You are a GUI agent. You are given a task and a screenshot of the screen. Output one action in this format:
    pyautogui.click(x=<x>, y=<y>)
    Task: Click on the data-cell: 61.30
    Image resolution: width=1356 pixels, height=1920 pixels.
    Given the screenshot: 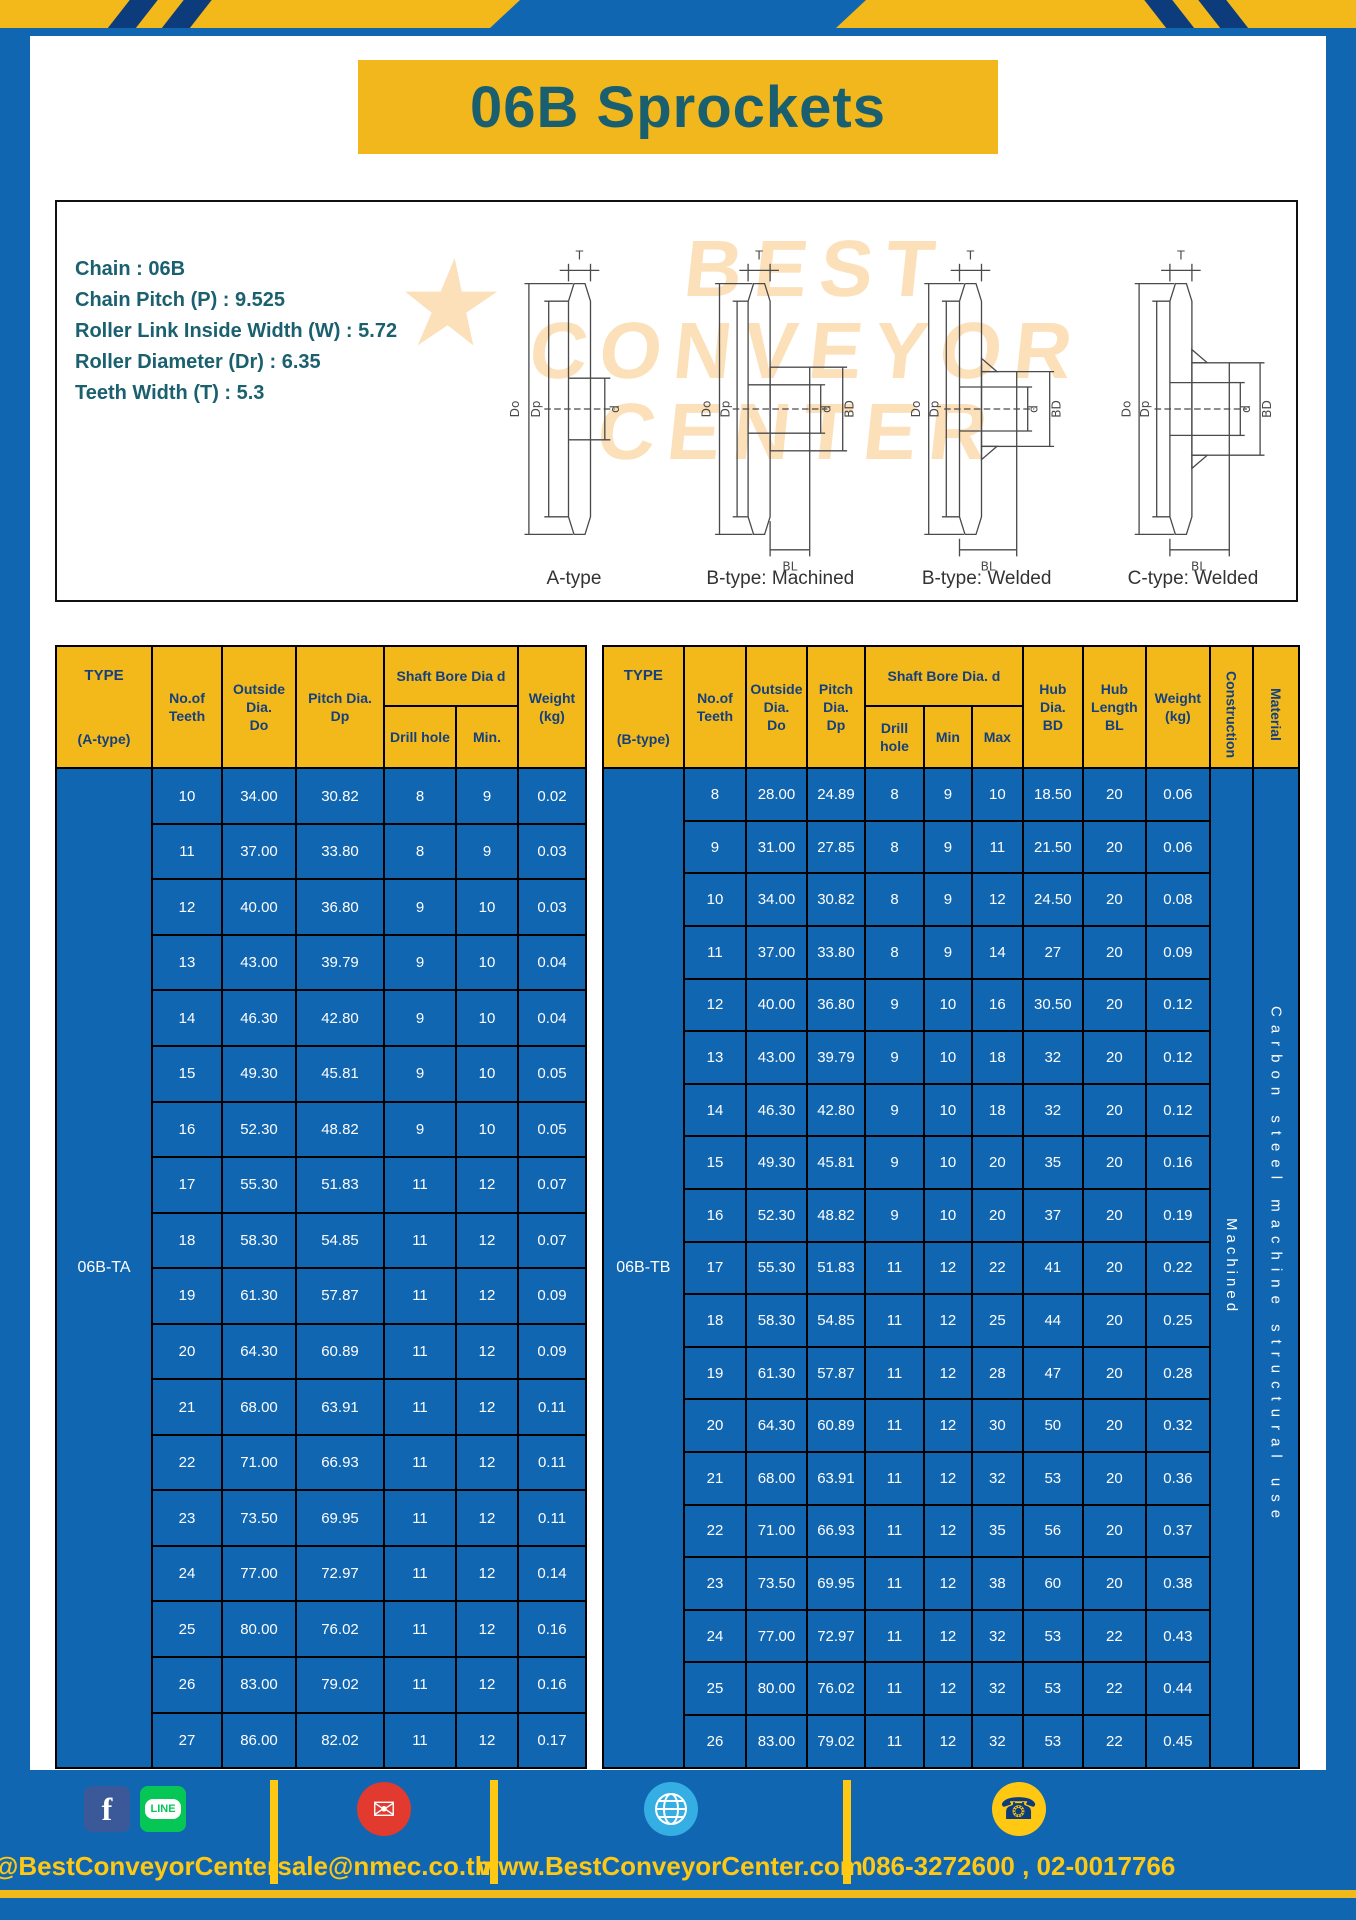 What is the action you would take?
    pyautogui.click(x=776, y=1373)
    